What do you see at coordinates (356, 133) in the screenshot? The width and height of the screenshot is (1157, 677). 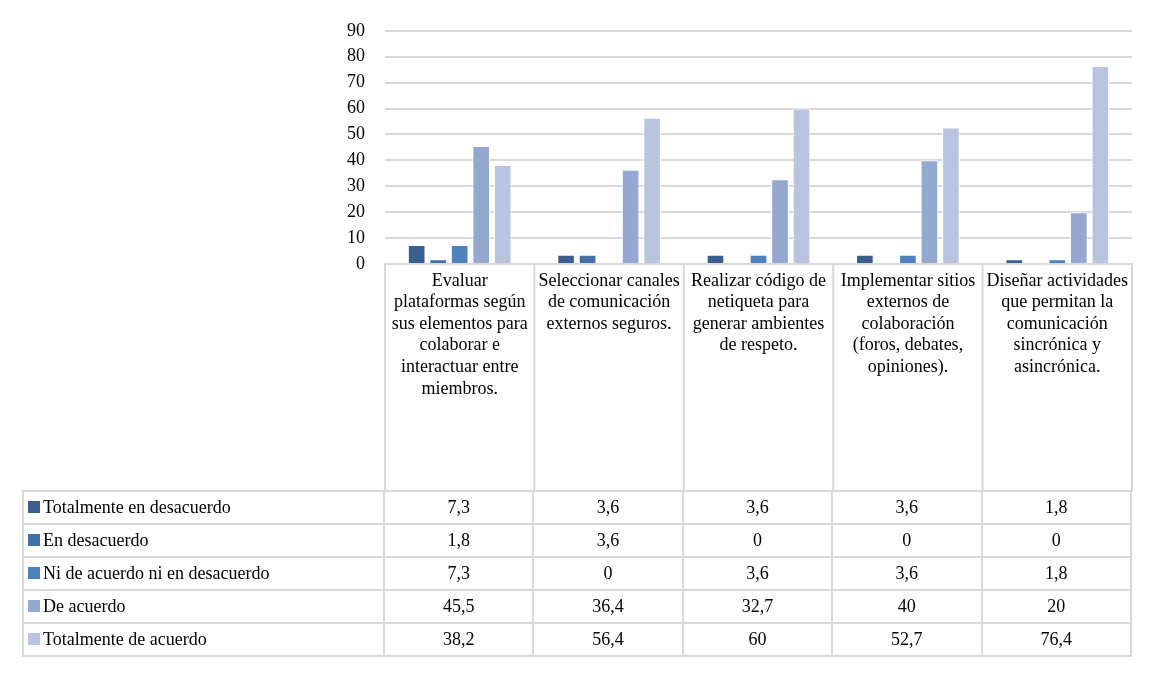 I see `y-tick-label: 50` at bounding box center [356, 133].